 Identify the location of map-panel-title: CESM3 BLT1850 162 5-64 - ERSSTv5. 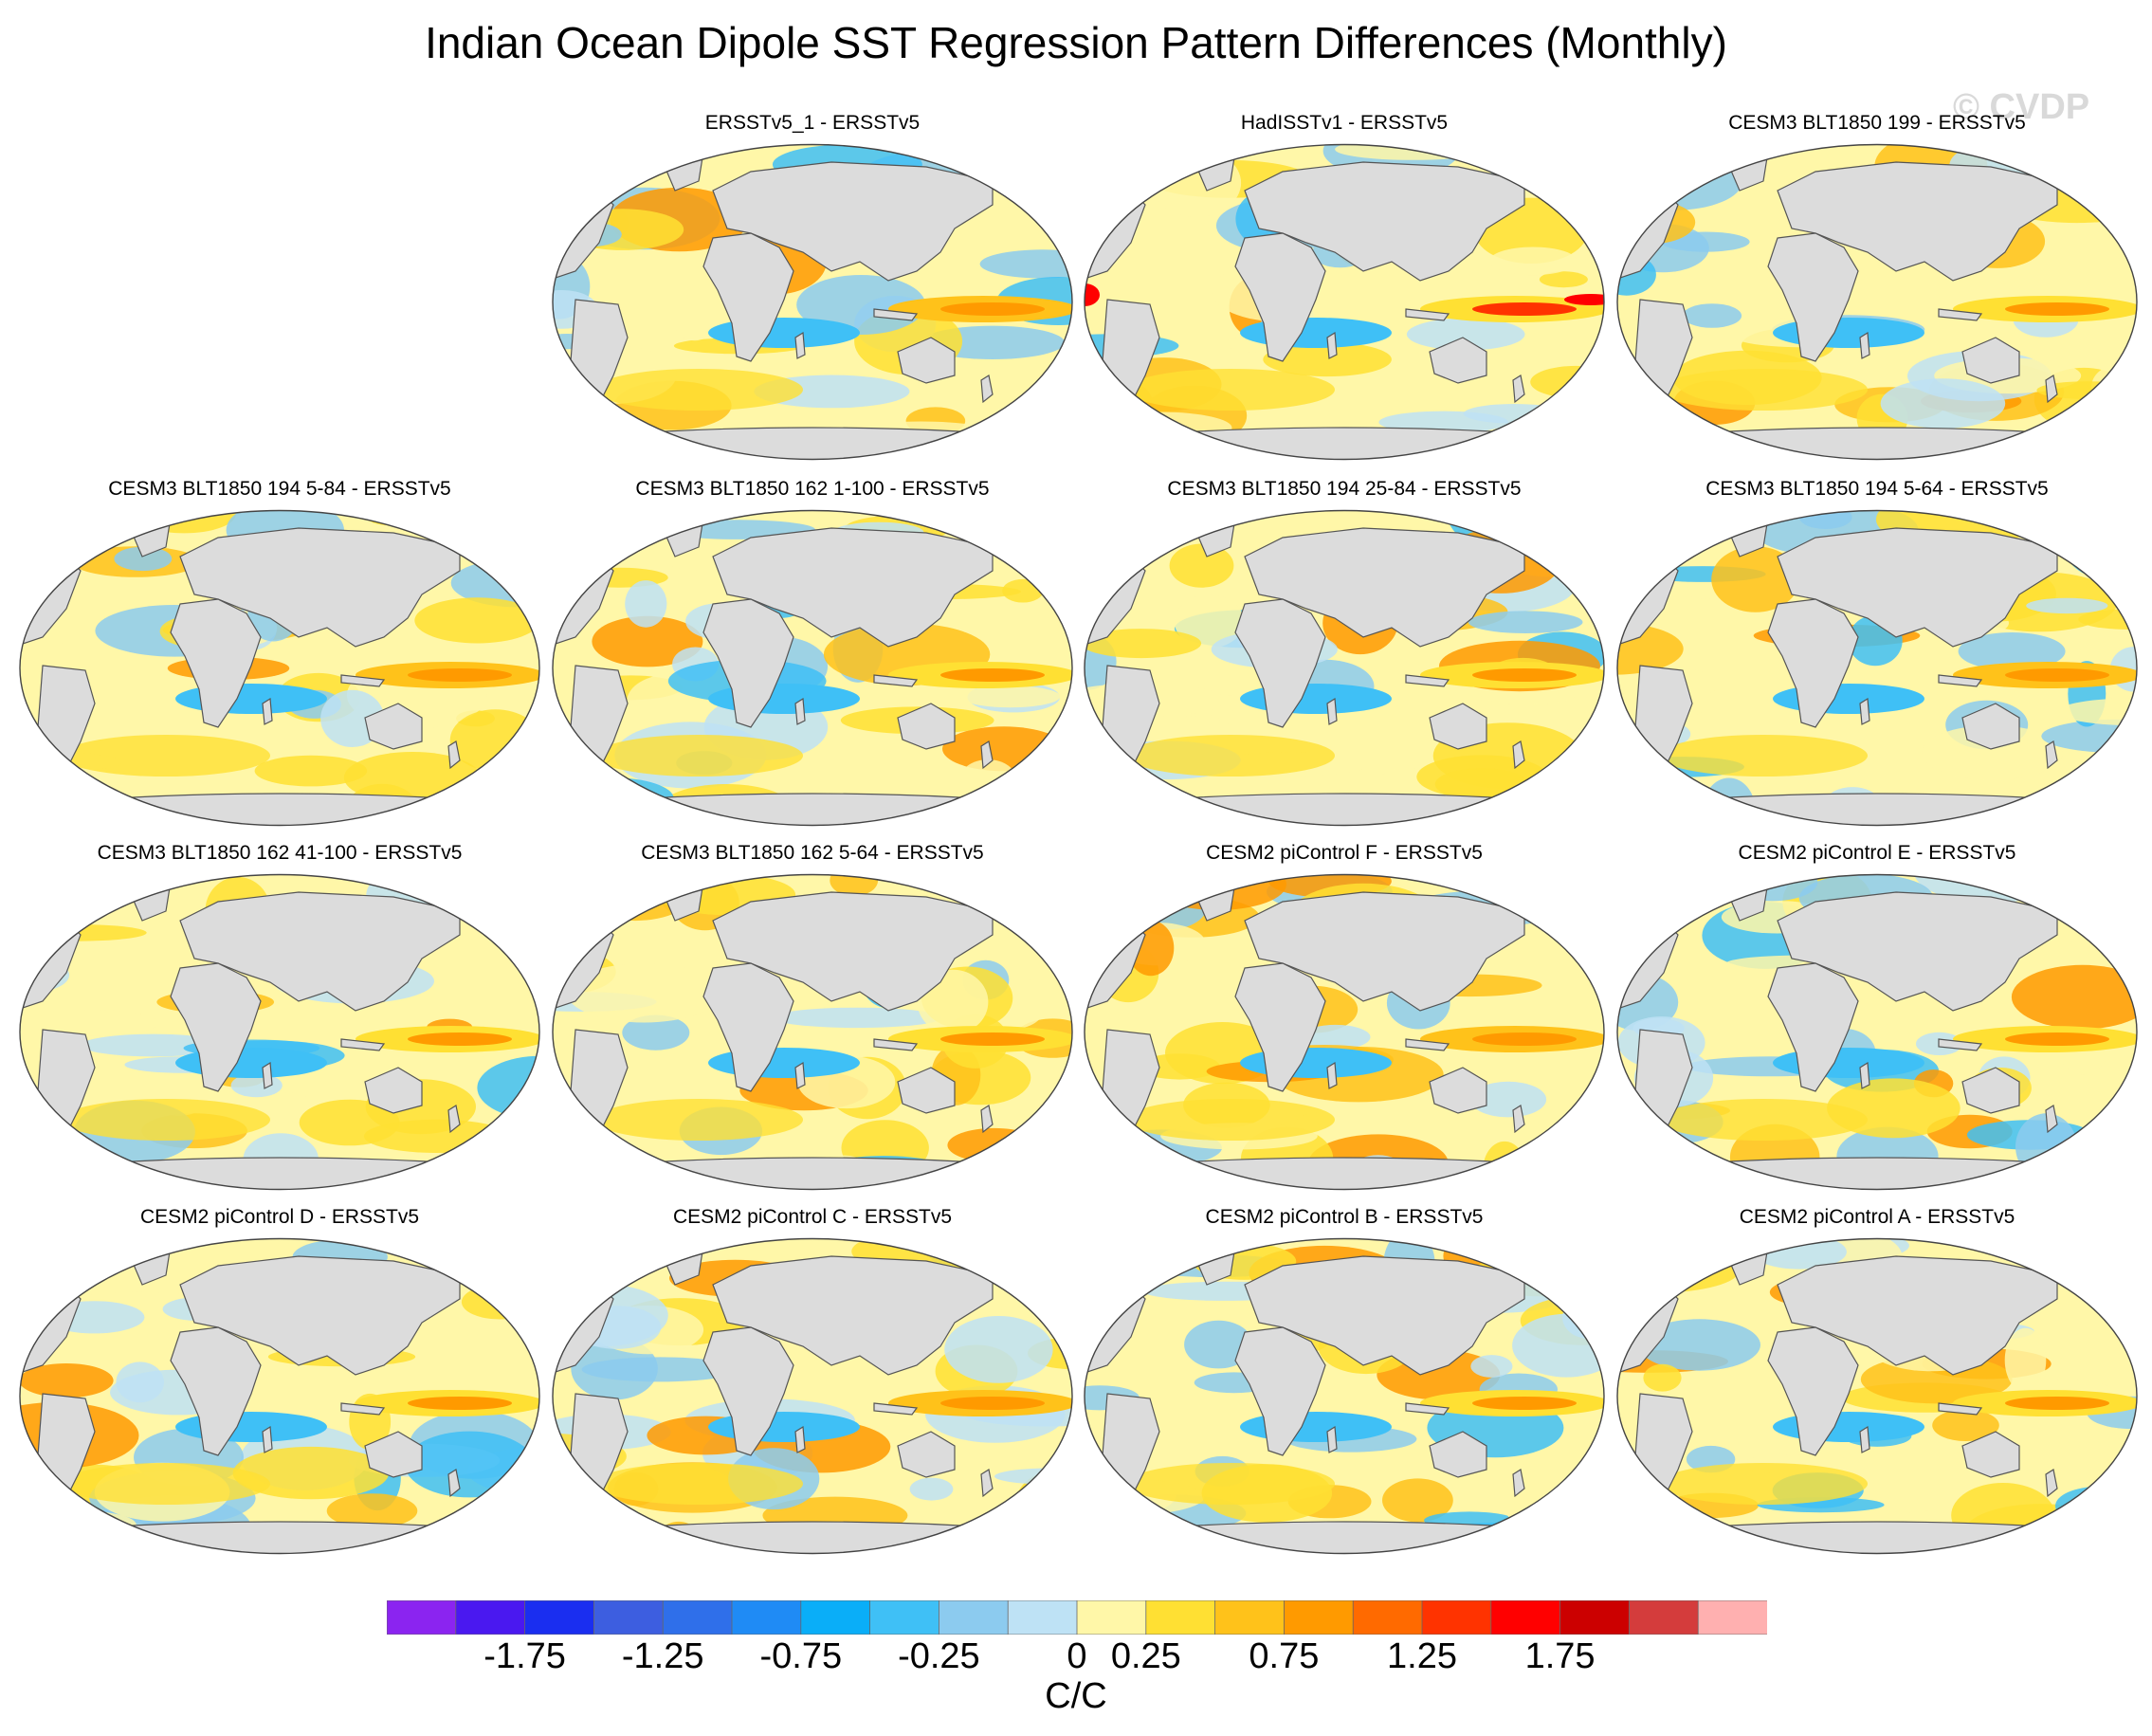
(813, 853).